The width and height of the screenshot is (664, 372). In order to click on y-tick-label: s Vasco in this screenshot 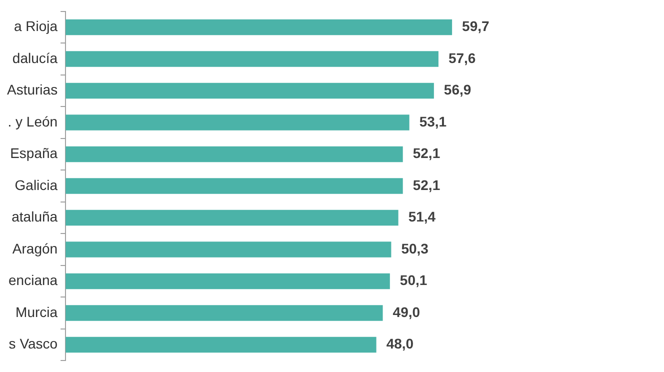, I will do `click(33, 344)`.